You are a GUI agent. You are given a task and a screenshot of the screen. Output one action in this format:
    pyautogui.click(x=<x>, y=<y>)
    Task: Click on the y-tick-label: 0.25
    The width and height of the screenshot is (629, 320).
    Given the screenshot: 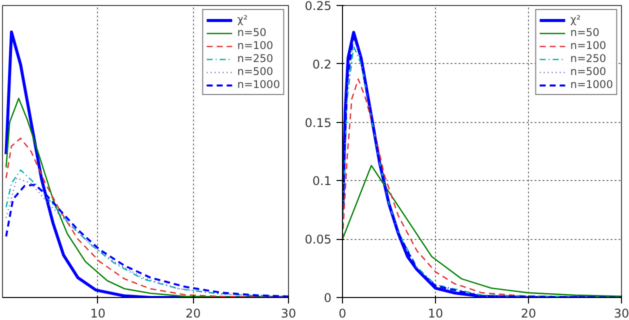 What is the action you would take?
    pyautogui.click(x=318, y=6)
    